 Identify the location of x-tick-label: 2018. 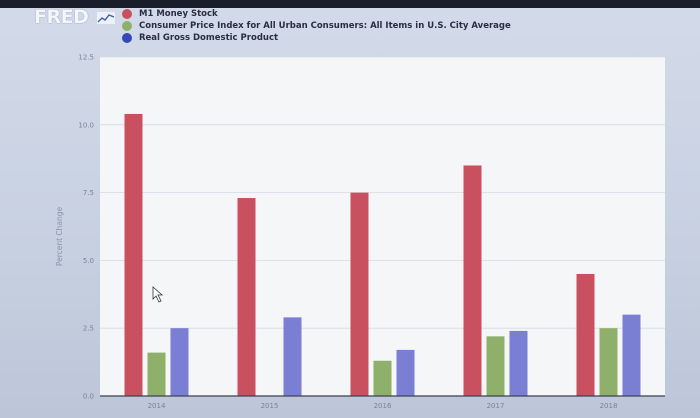
(609, 406).